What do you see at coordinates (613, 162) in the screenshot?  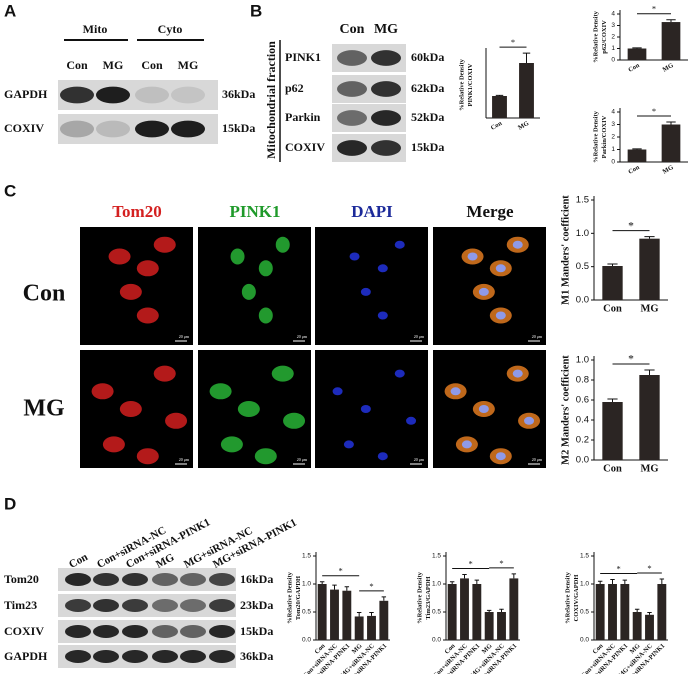 I see `y-tick-label: 0` at bounding box center [613, 162].